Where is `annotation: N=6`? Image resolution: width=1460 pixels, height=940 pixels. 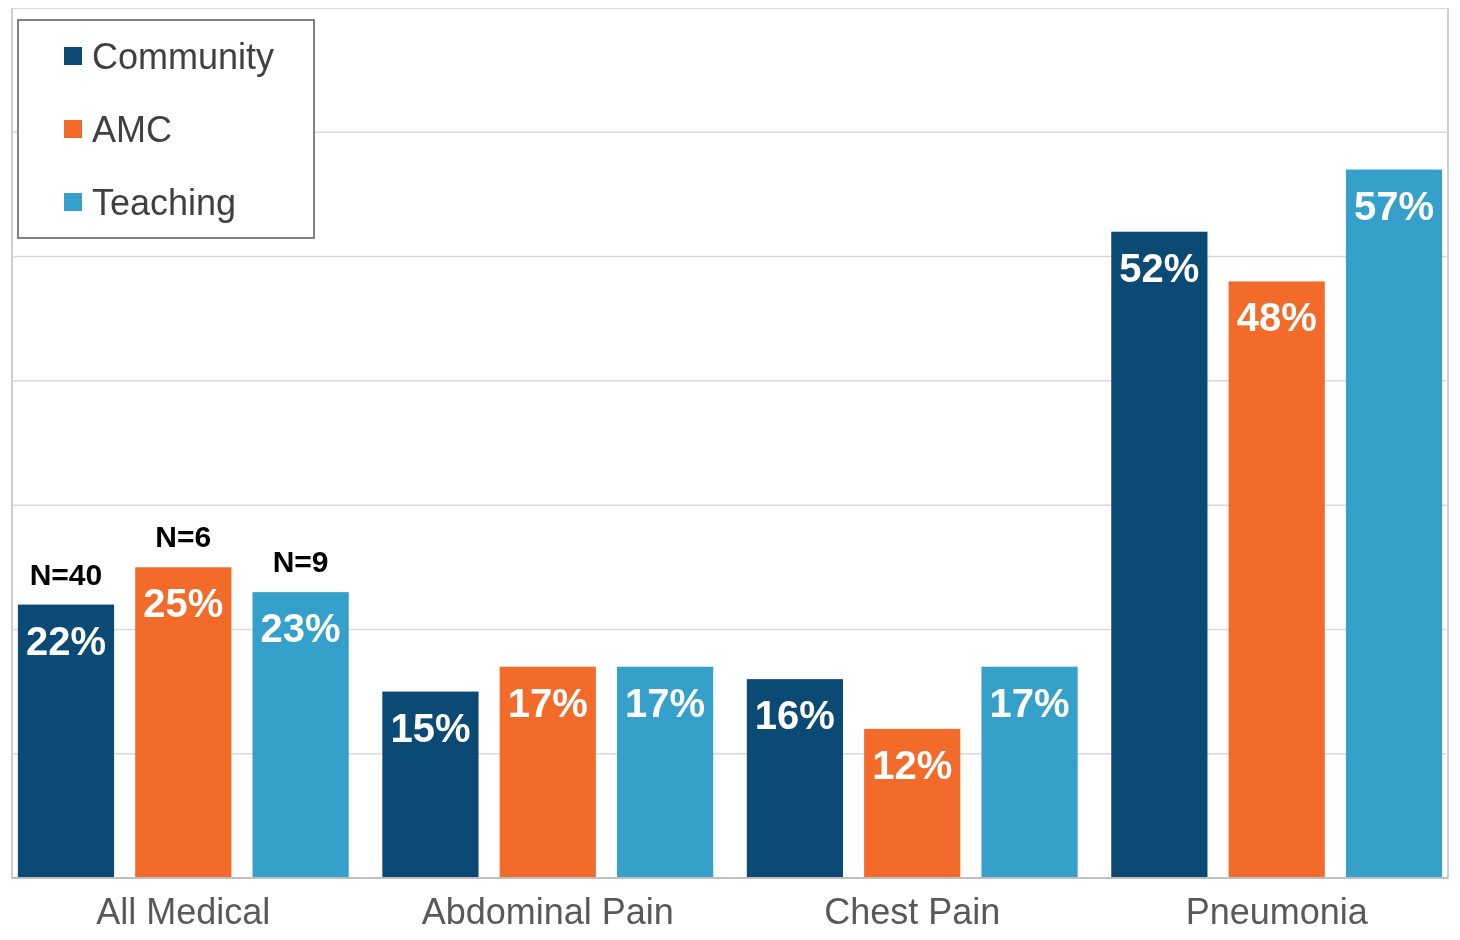 annotation: N=6 is located at coordinates (183, 537).